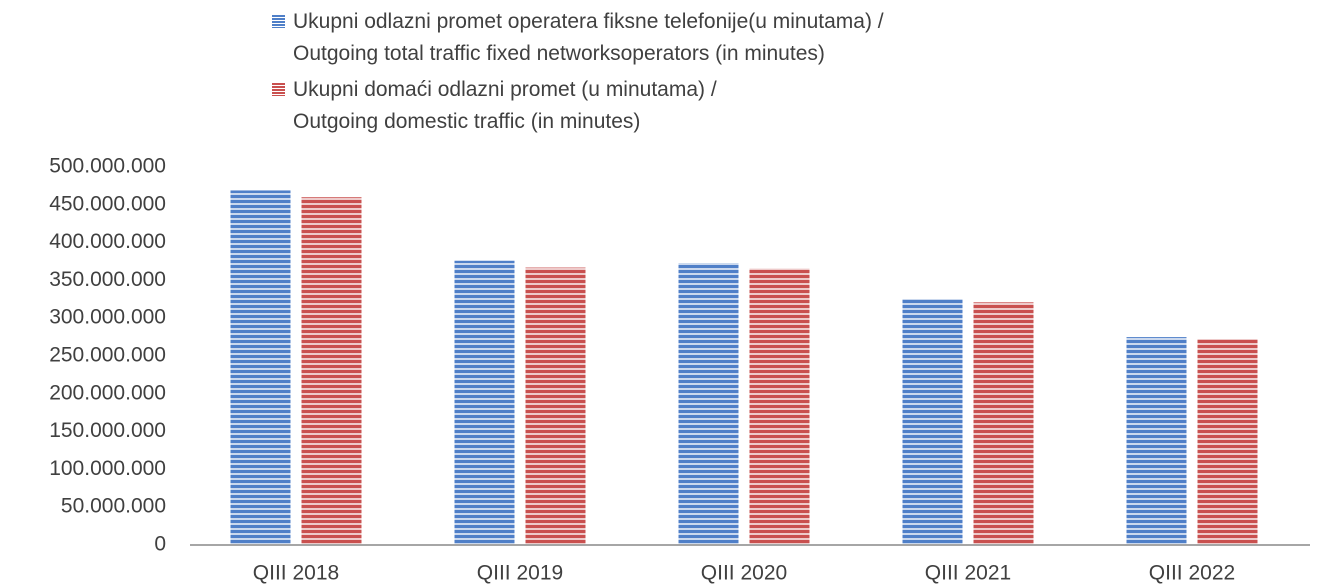  Describe the element at coordinates (968, 573) in the screenshot. I see `x-tick-label: QIII 2021` at that location.